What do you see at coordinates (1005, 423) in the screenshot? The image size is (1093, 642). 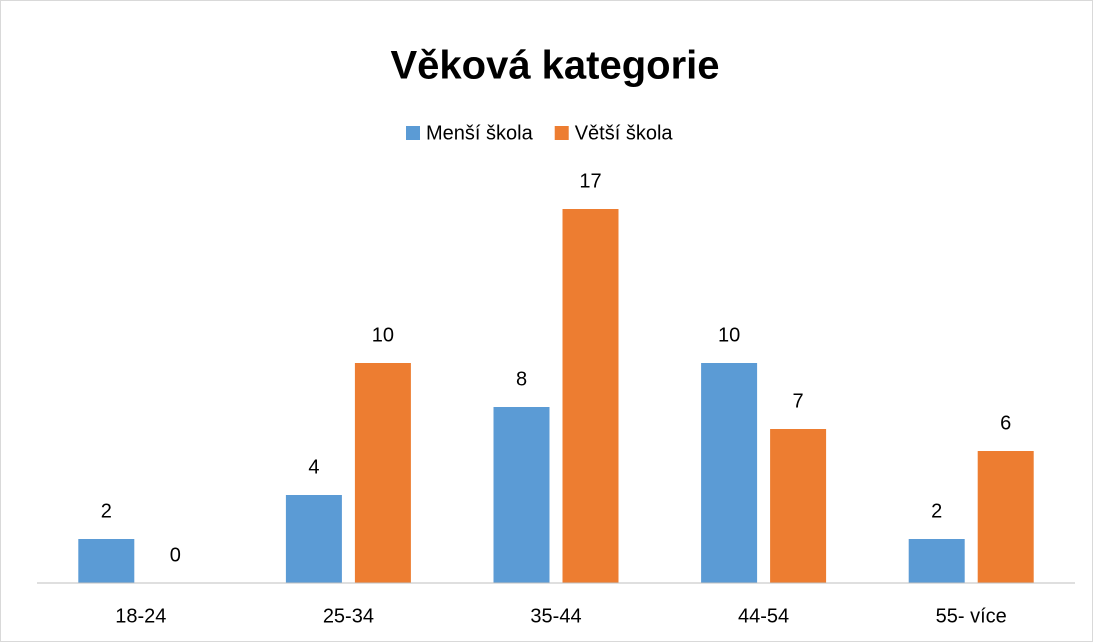 I see `value-label: 6` at bounding box center [1005, 423].